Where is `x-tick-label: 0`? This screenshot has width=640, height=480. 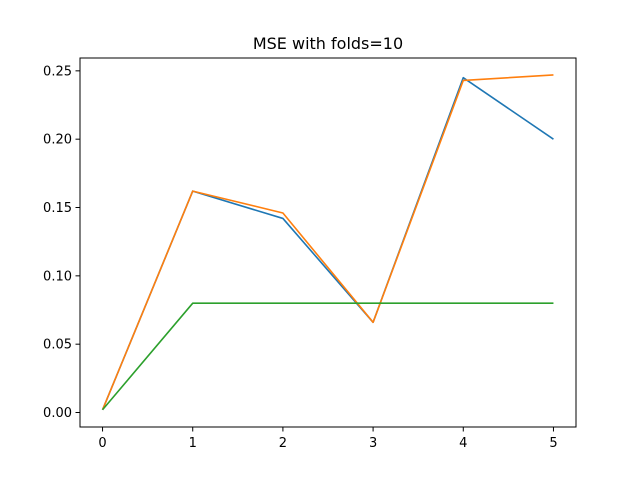
x-tick-label: 0 is located at coordinates (102, 443).